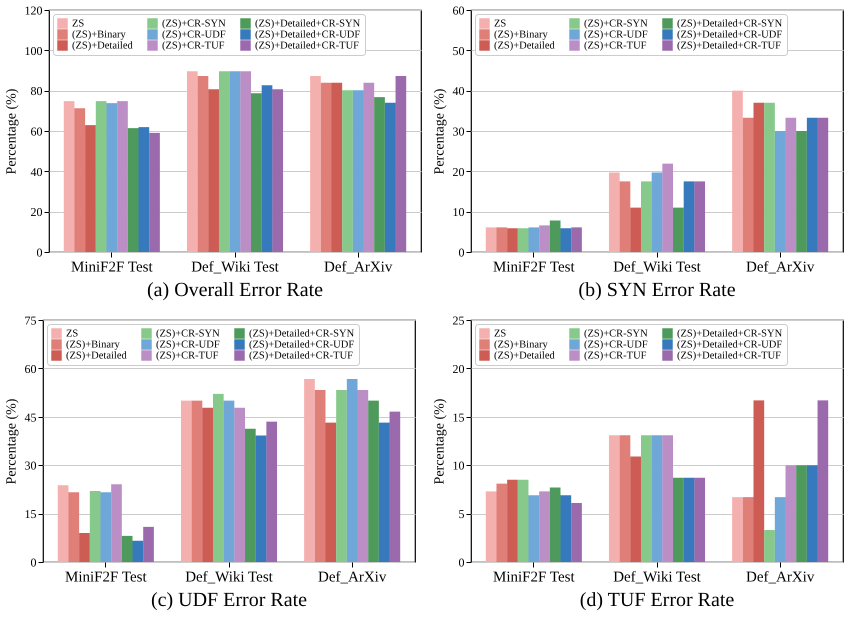 Image resolution: width=856 pixels, height=621 pixels. Describe the element at coordinates (33, 51) in the screenshot. I see `y-tick-label: 100` at that location.